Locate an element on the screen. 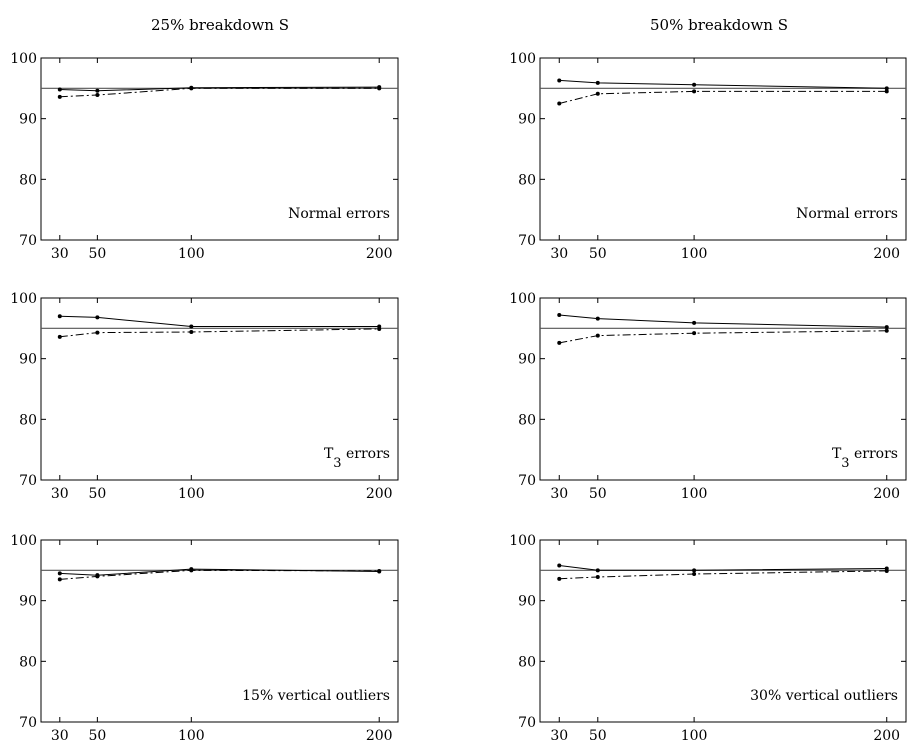 The height and width of the screenshot is (744, 907). column-title-left: 25% breakdown S is located at coordinates (220, 25).